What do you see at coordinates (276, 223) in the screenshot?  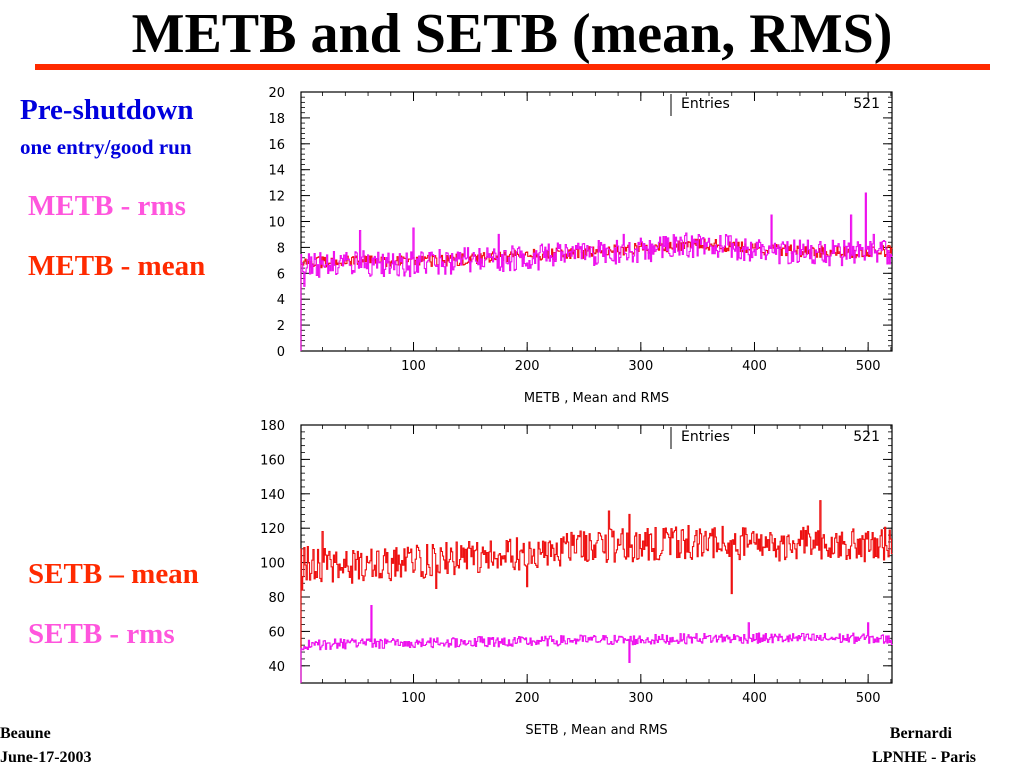 I see `y-tick-label: 10` at bounding box center [276, 223].